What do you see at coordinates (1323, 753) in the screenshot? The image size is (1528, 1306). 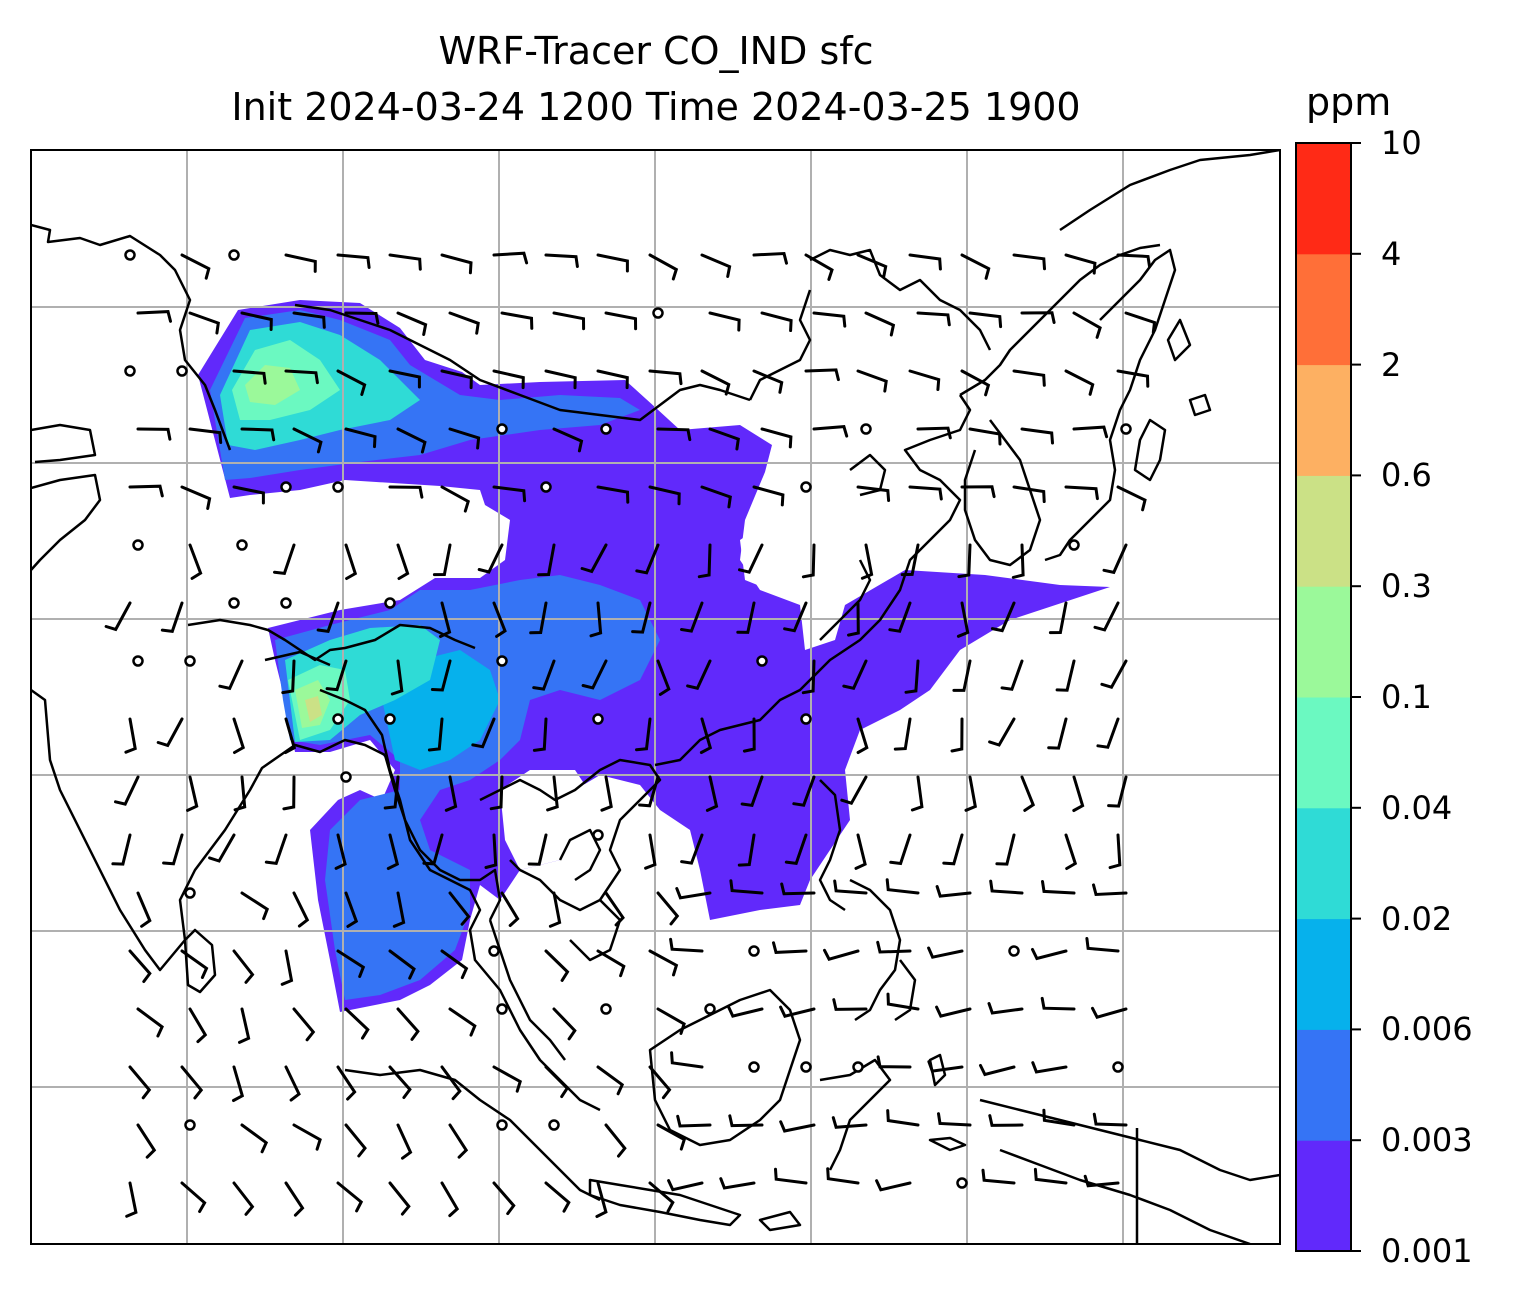 I see `colorbar-segment` at bounding box center [1323, 753].